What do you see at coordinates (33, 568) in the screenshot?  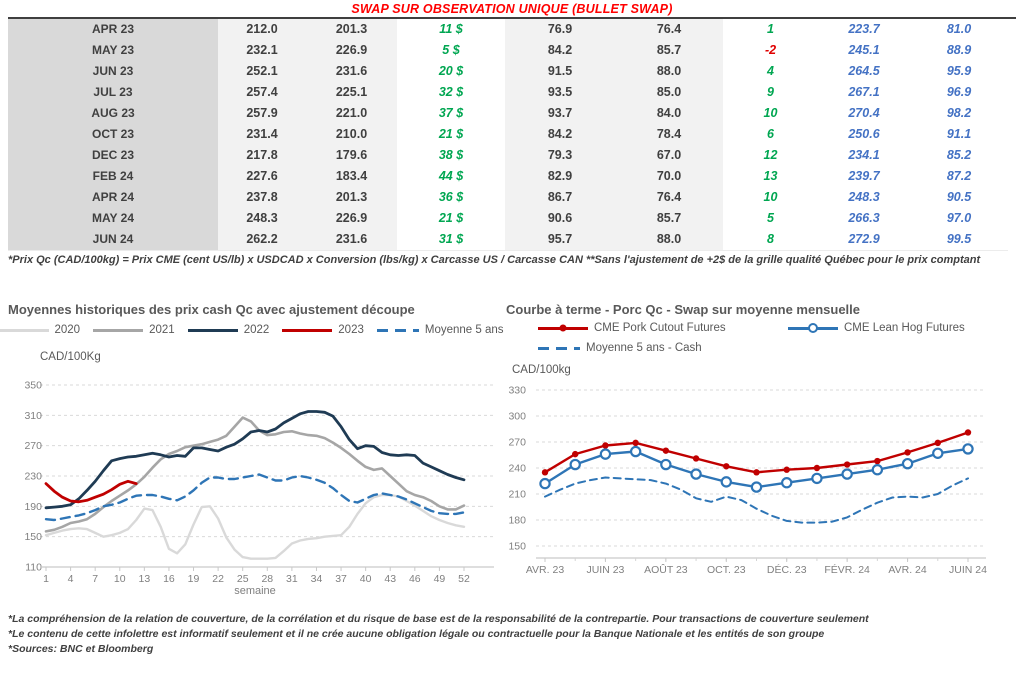 I see `svg-text: 110` at bounding box center [33, 568].